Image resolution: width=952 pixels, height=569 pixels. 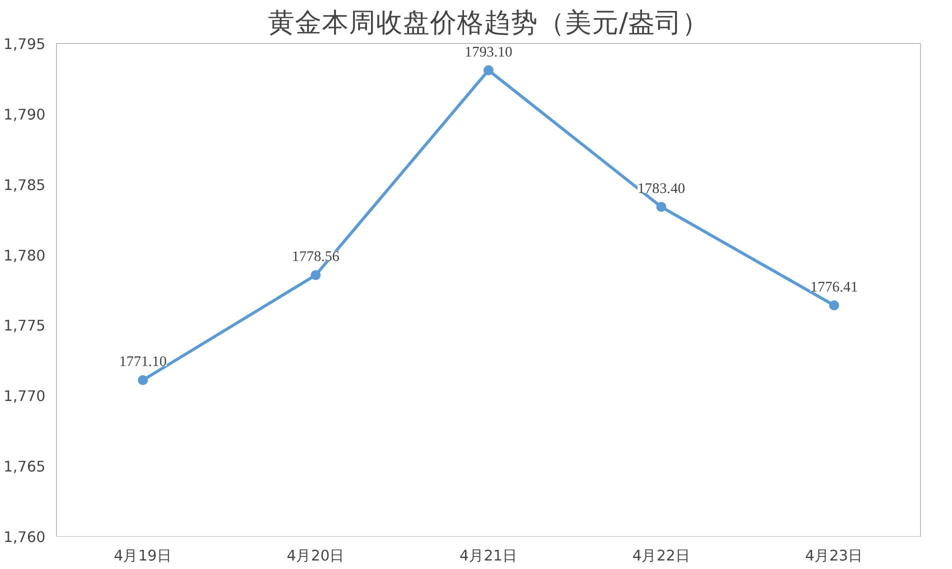 What do you see at coordinates (25, 326) in the screenshot?
I see `y-tick-label: 1,775` at bounding box center [25, 326].